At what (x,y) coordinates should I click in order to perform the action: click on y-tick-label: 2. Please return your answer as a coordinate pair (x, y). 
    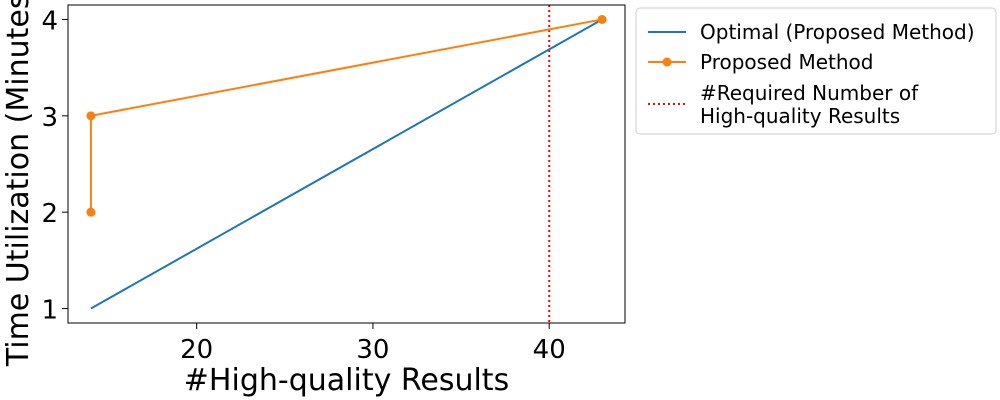
    Looking at the image, I should click on (49, 214).